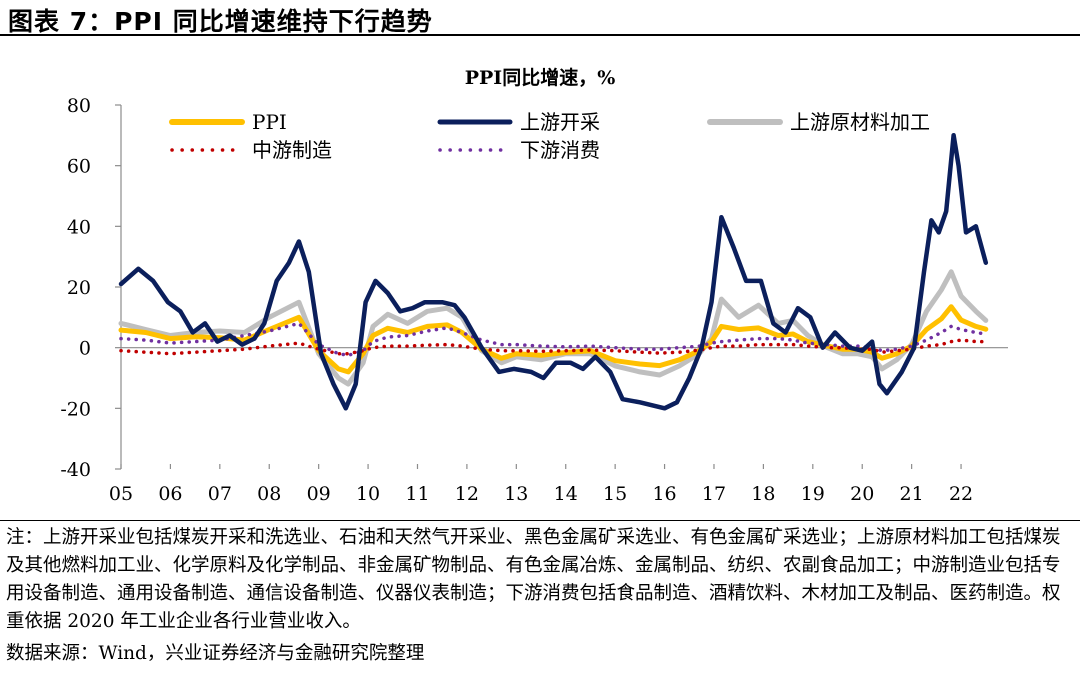 This screenshot has width=1080, height=674. I want to click on figure-source: 数据来源：Wind，兴业证券经济与金融研究院整理, so click(215, 653).